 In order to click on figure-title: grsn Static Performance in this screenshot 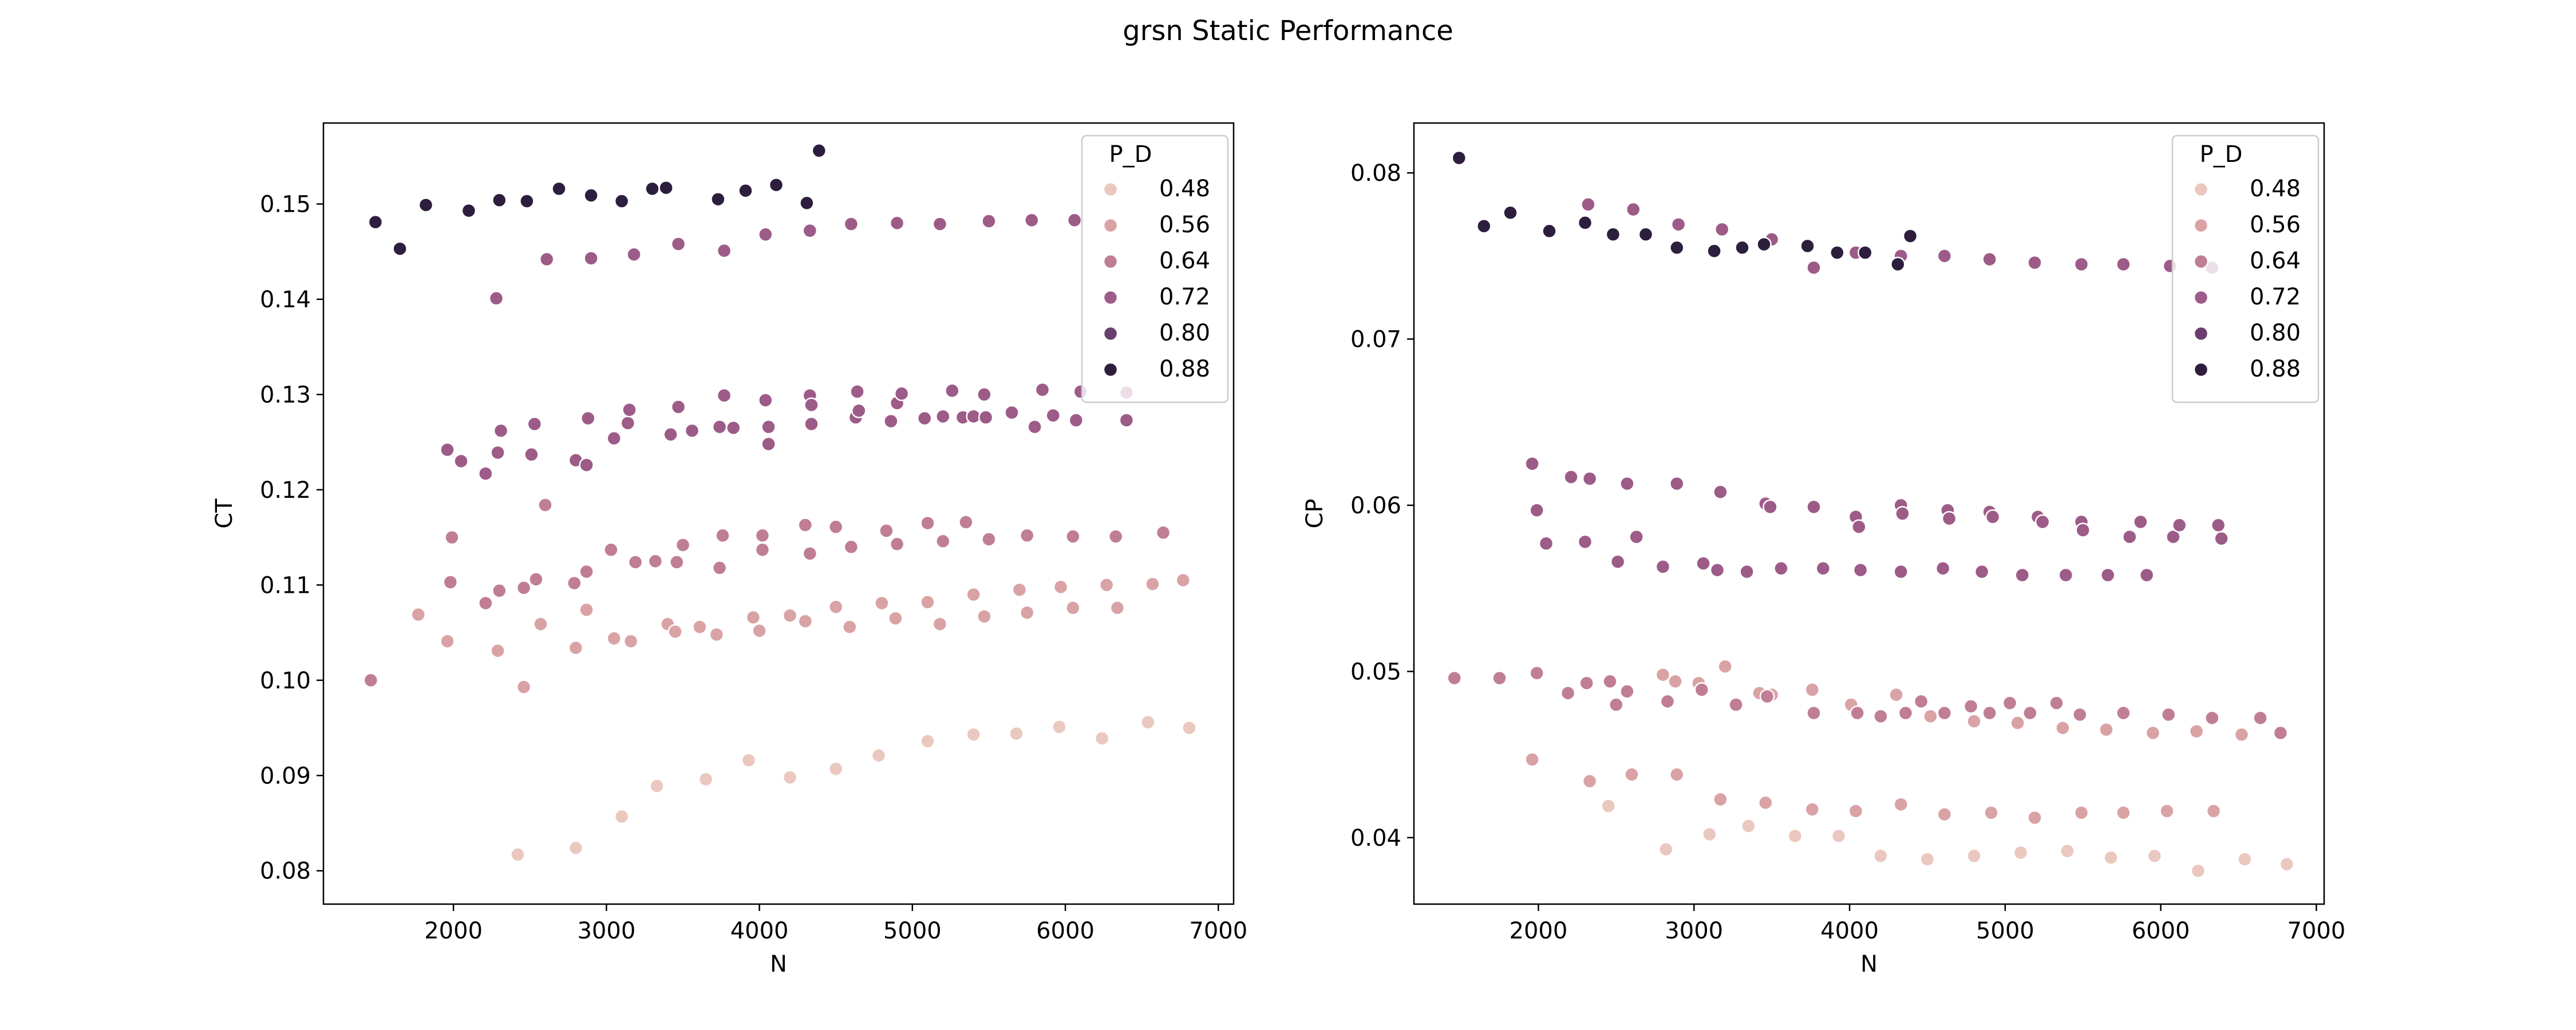, I will do `click(1288, 31)`.